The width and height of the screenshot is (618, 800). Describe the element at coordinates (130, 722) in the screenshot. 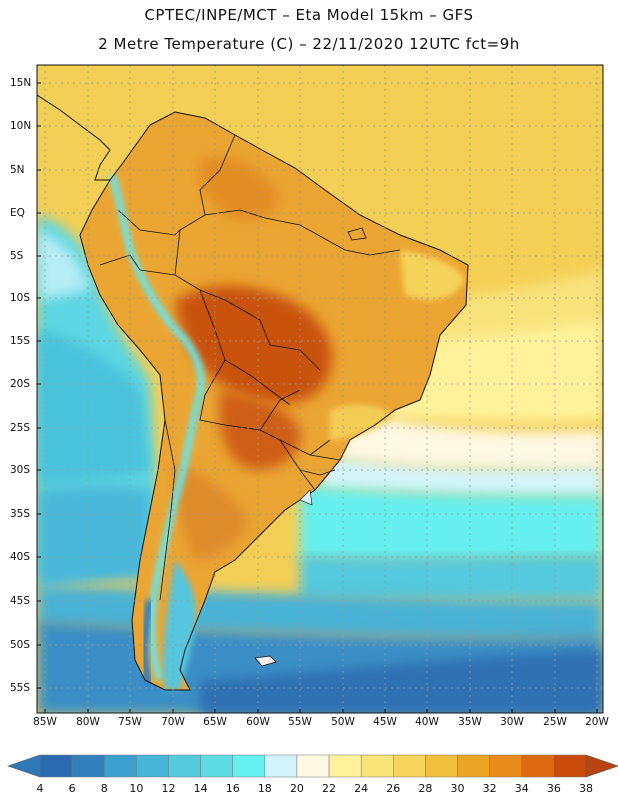

I see `lon-label-75w: 75W` at that location.